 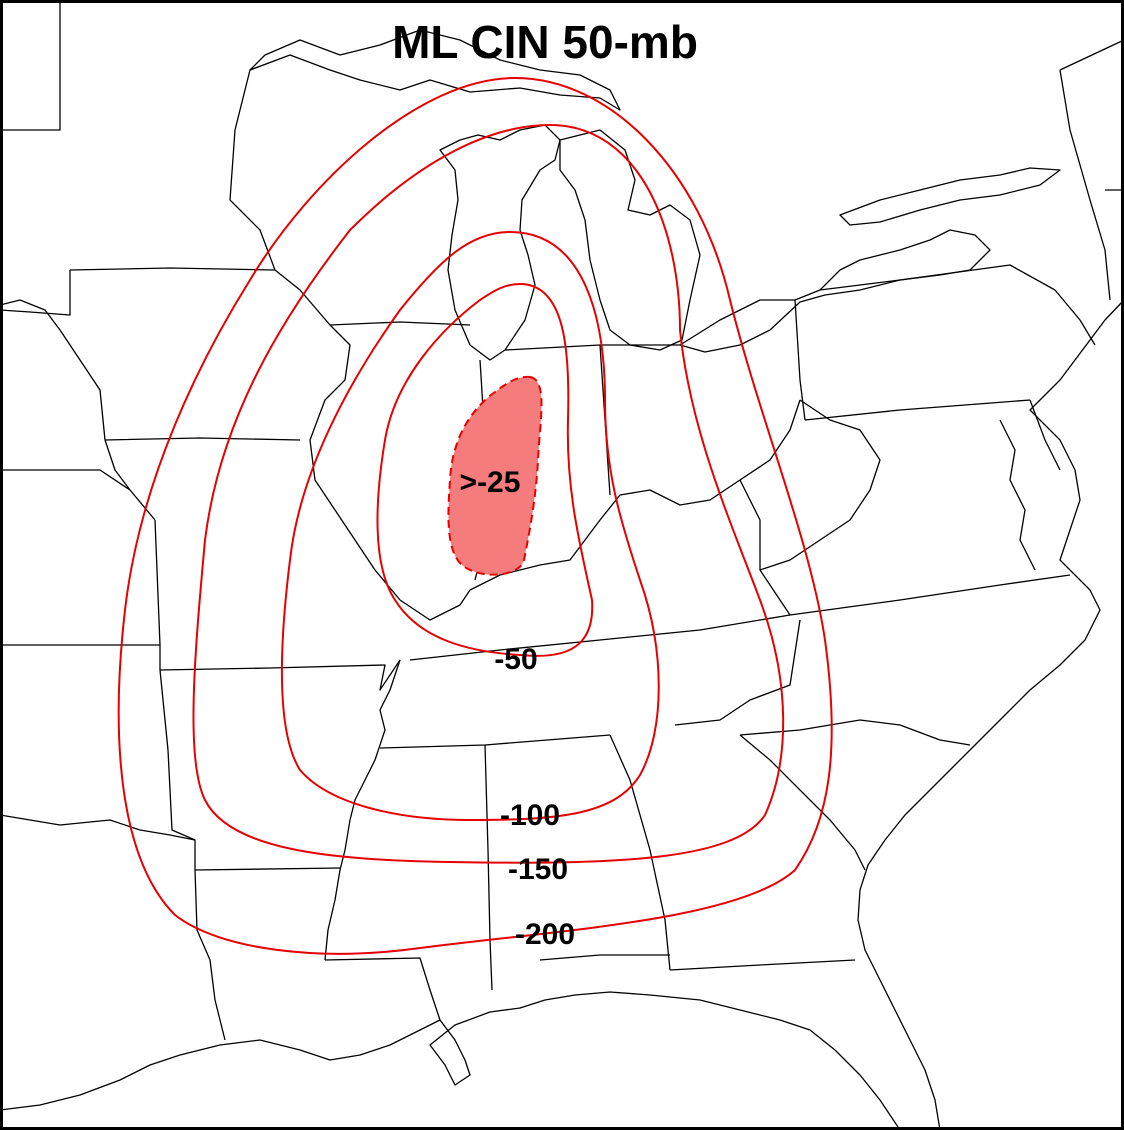 What do you see at coordinates (545, 934) in the screenshot?
I see `label-minus-200: -200` at bounding box center [545, 934].